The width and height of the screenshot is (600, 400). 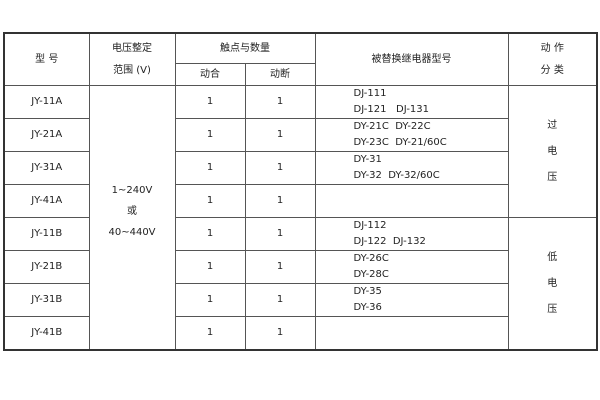 I want to click on header-action-line2: 分 类, so click(x=552, y=70).